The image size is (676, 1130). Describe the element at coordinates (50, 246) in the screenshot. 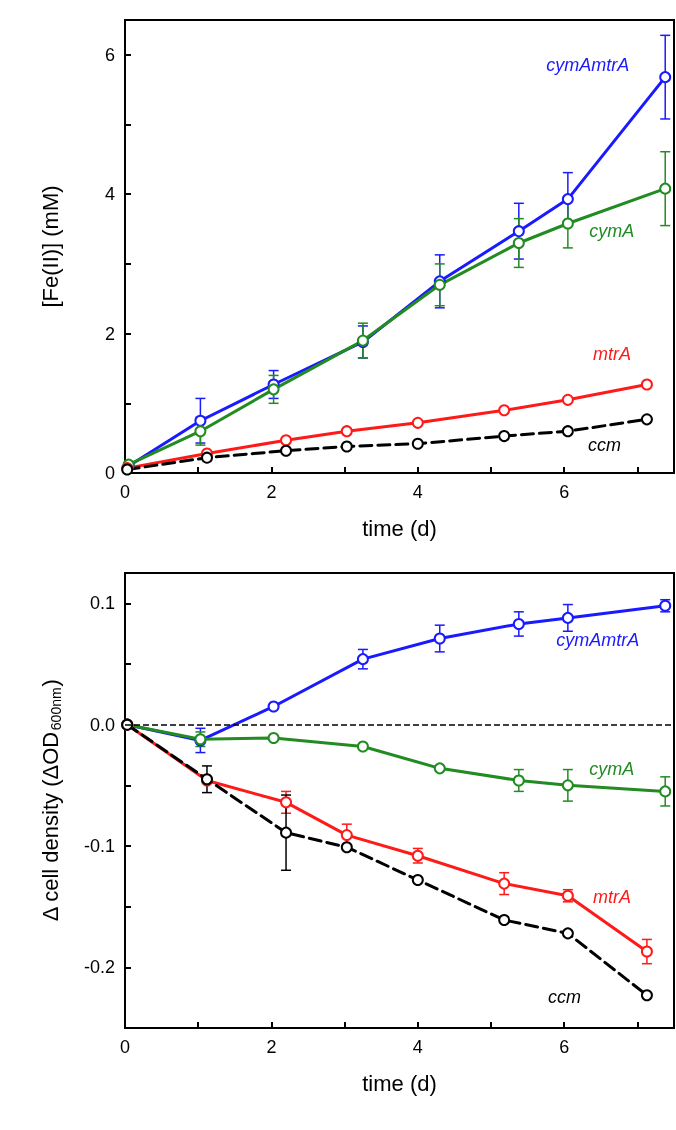

I see `y-axis-title: [Fe(II)] (mM)` at that location.